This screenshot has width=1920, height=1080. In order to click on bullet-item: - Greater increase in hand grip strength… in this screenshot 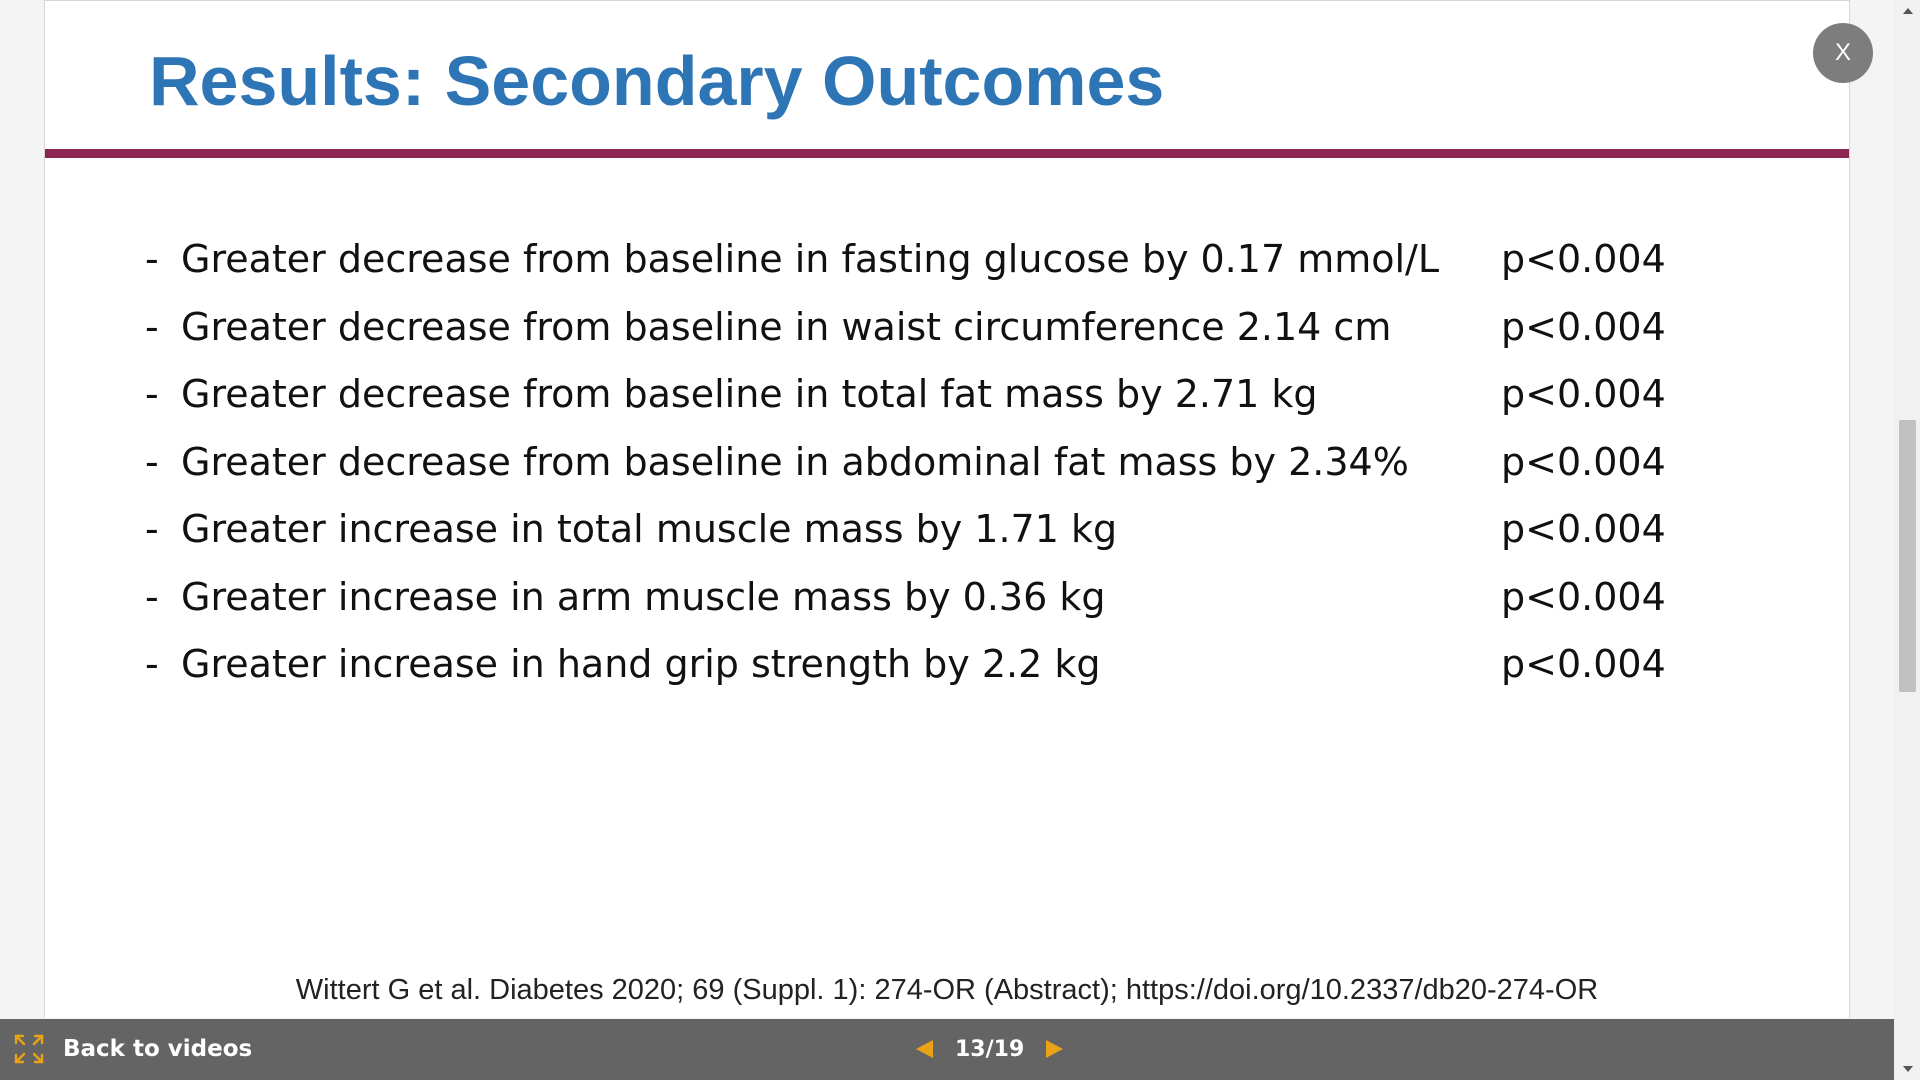, I will do `click(945, 676)`.